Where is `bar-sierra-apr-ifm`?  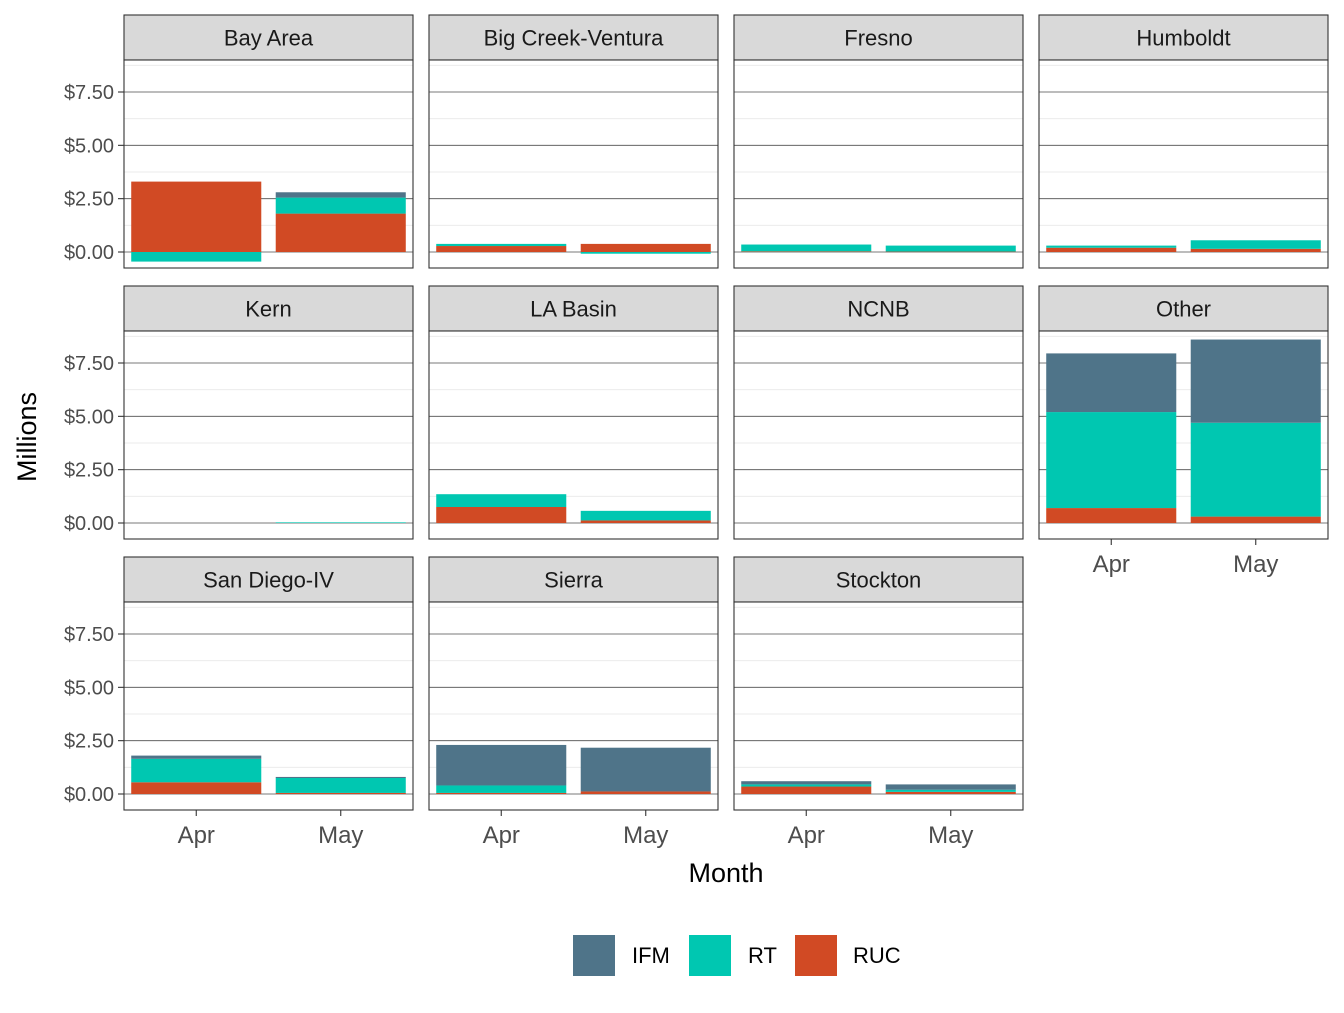
bar-sierra-apr-ifm is located at coordinates (501, 765).